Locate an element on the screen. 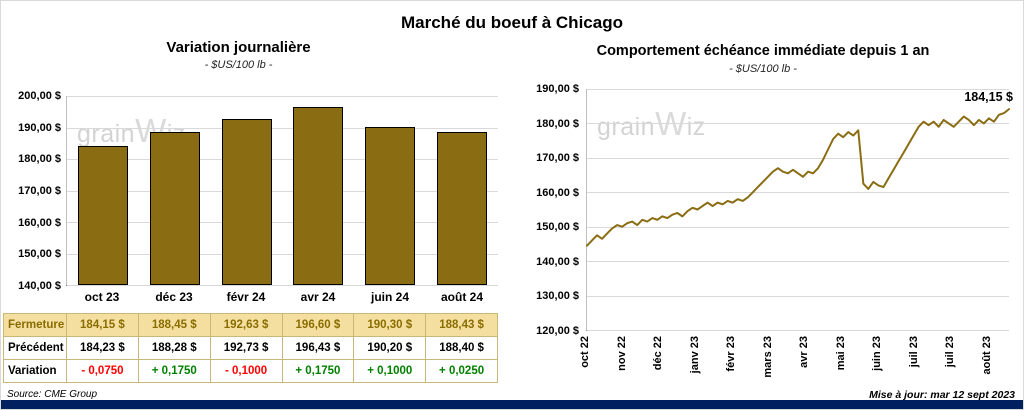  table-value: 184,23 $ is located at coordinates (102, 347).